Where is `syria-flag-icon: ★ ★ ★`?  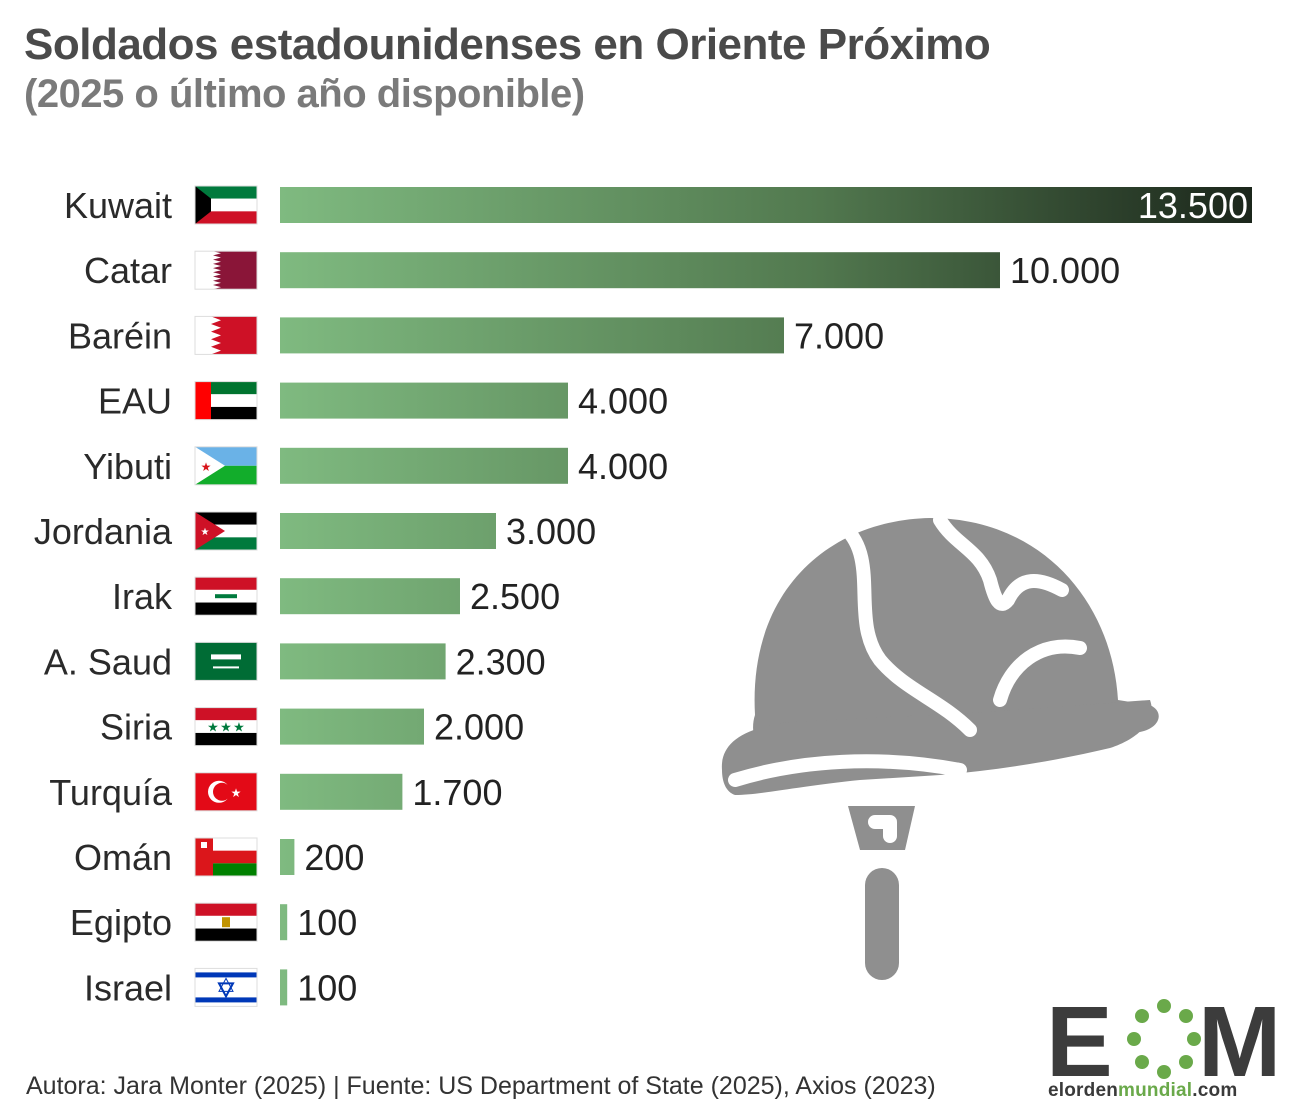
syria-flag-icon: ★ ★ ★ is located at coordinates (226, 727).